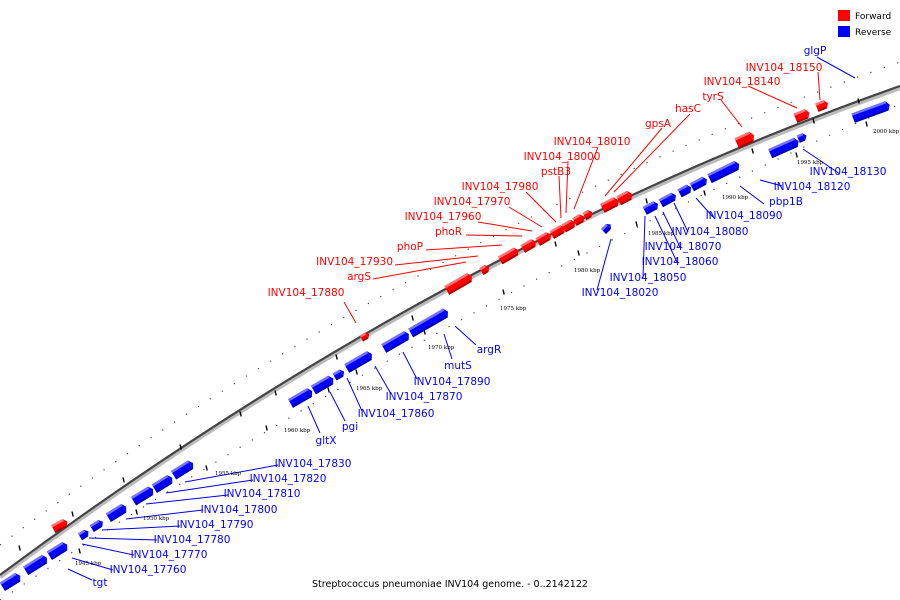 The width and height of the screenshot is (900, 600). Describe the element at coordinates (228, 474) in the screenshot. I see `scale-label-2: 1955 kbp` at that location.